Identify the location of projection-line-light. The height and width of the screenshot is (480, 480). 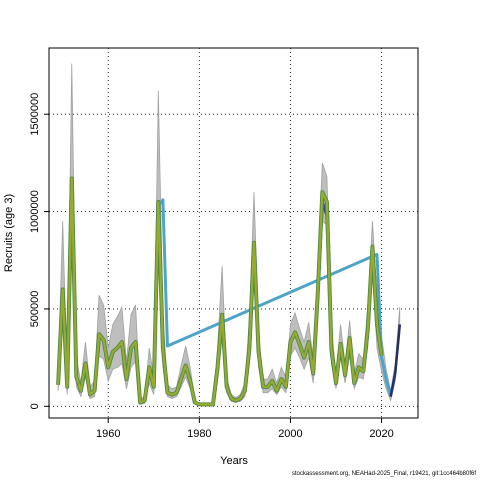
(386, 376).